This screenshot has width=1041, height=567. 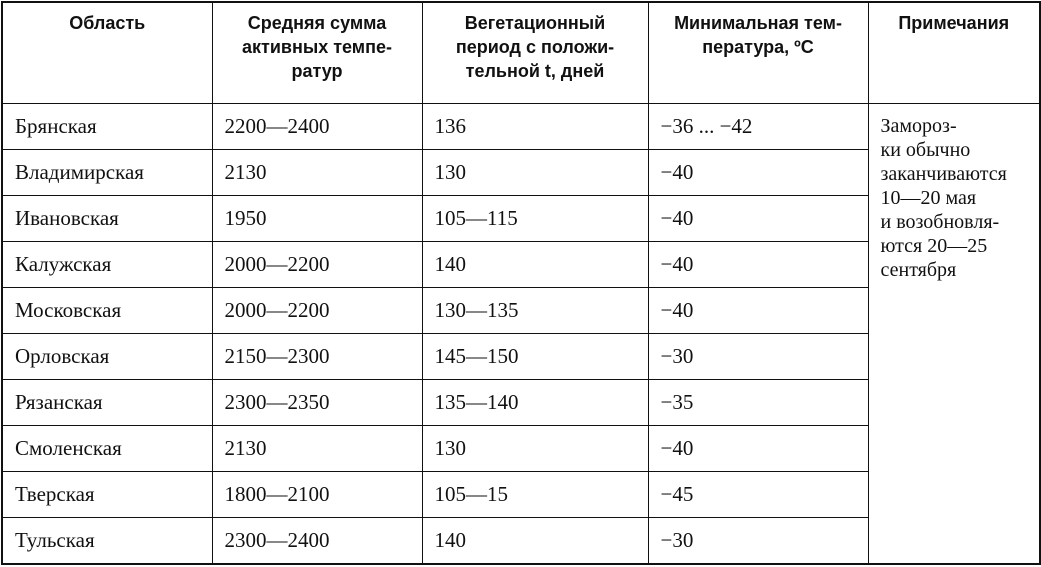 What do you see at coordinates (107, 23) in the screenshot?
I see `header-text: Область` at bounding box center [107, 23].